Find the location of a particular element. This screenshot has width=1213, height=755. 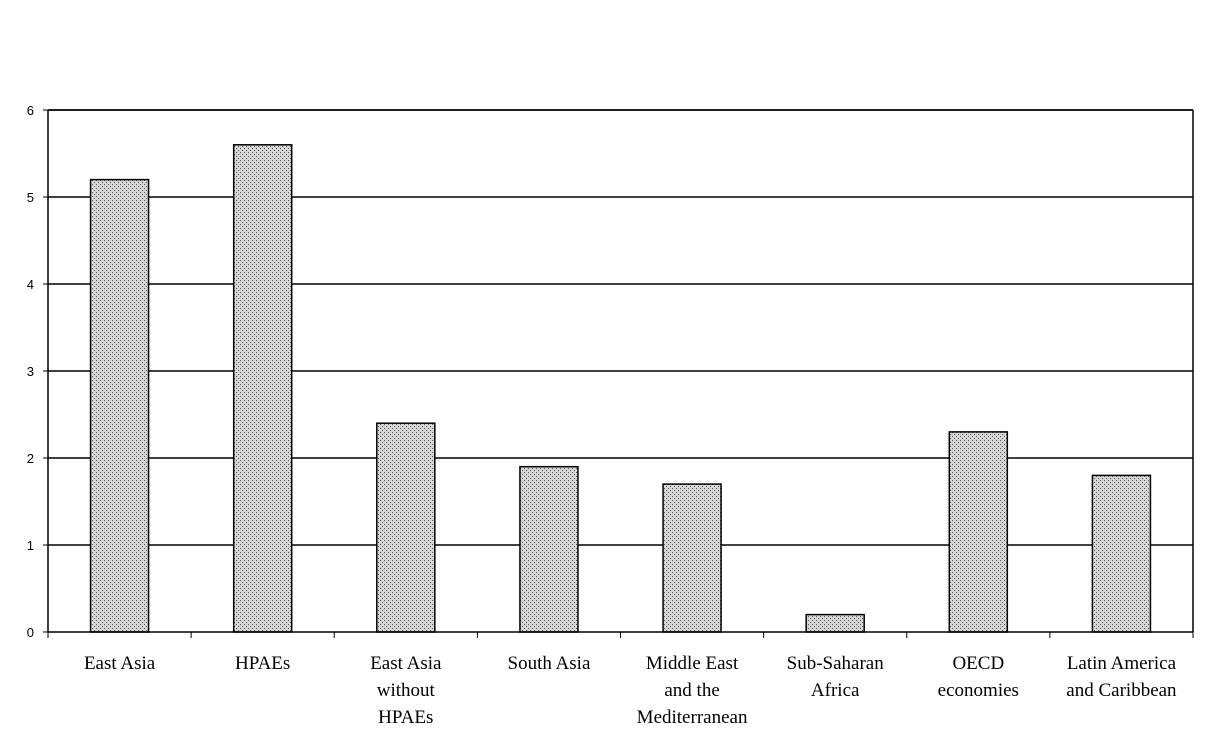

x-category-label-line: without is located at coordinates (406, 690).